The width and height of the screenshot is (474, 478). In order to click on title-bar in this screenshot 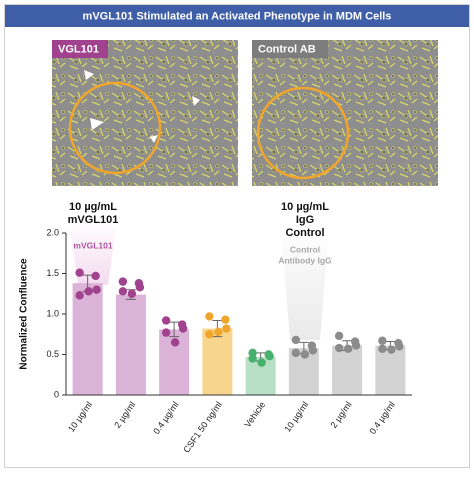, I will do `click(237, 16)`.